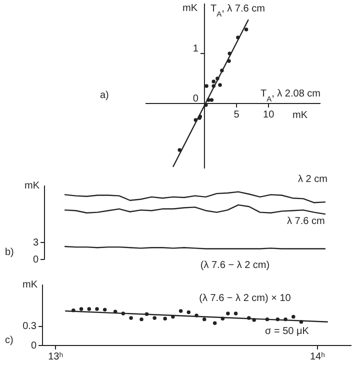  I want to click on series-label: λ 7.6 cm, so click(306, 221).